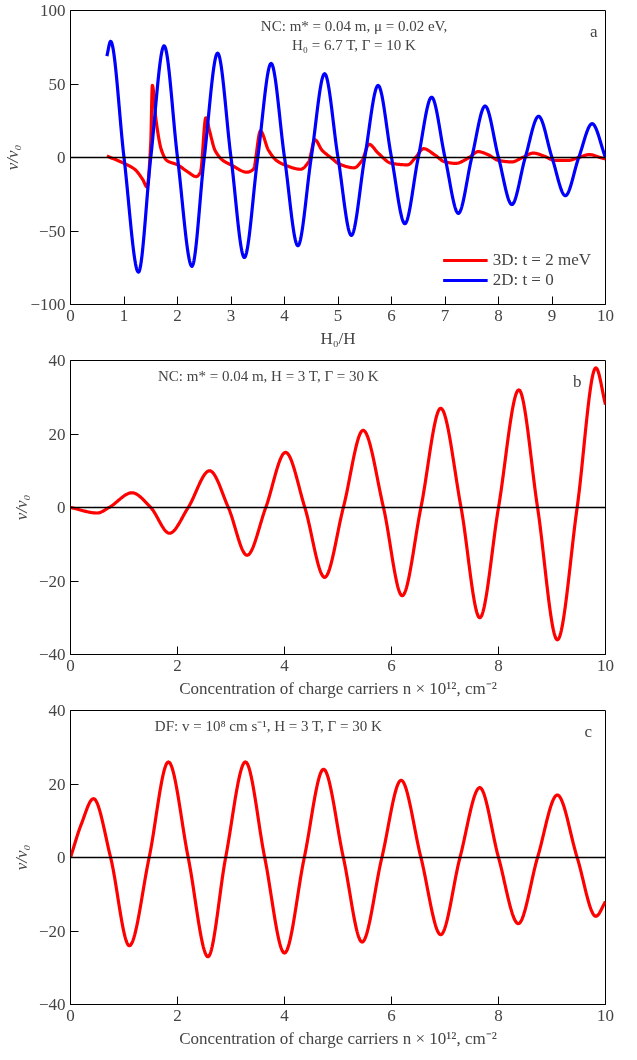 This screenshot has width=637, height=1060. What do you see at coordinates (523, 280) in the screenshot?
I see `legend-label: 2D: t = 0` at bounding box center [523, 280].